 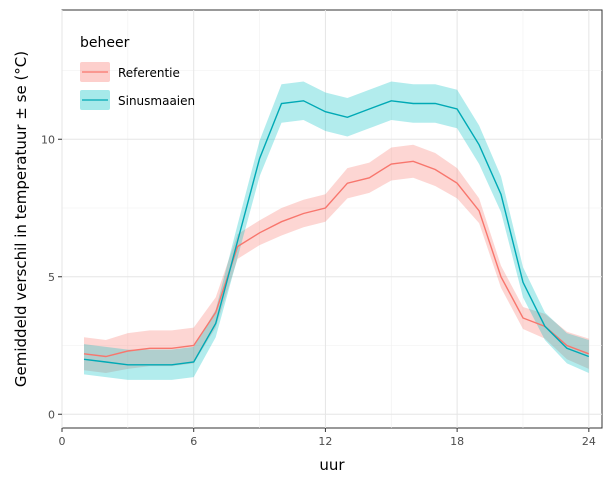 I want to click on y-tick-label: 0, so click(x=51, y=414).